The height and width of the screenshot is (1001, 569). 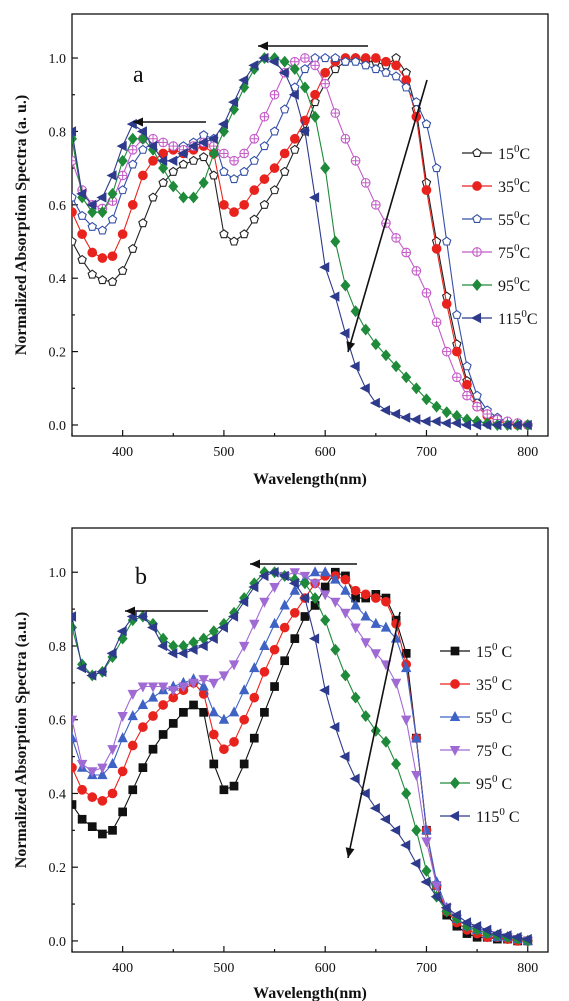 I want to click on panel-a-legend-entry-15C-marker, so click(x=477, y=153).